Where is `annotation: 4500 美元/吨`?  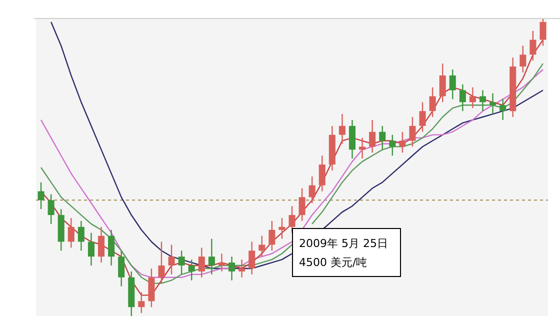 annotation: 4500 美元/吨 is located at coordinates (333, 263).